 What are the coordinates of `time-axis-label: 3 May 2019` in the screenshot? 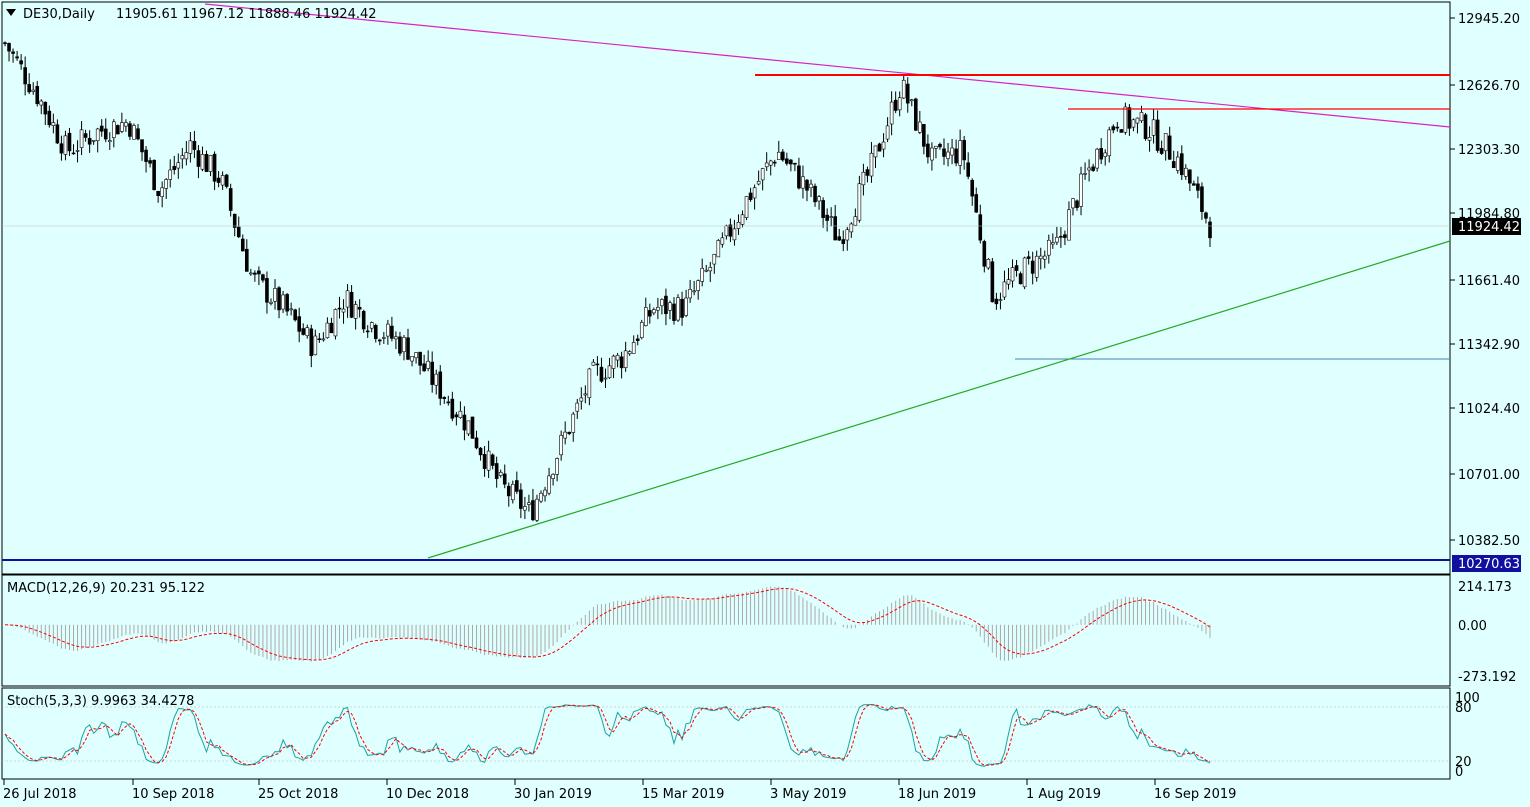 It's located at (808, 794).